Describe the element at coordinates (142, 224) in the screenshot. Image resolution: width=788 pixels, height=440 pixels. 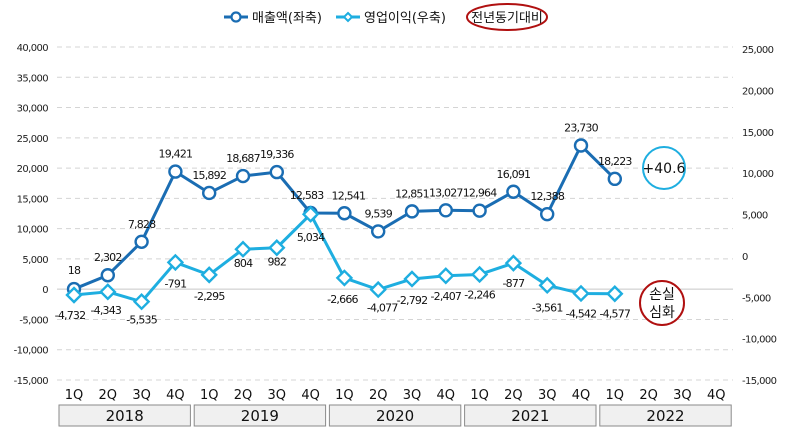
I see `revenue-data-label: 7,828` at that location.